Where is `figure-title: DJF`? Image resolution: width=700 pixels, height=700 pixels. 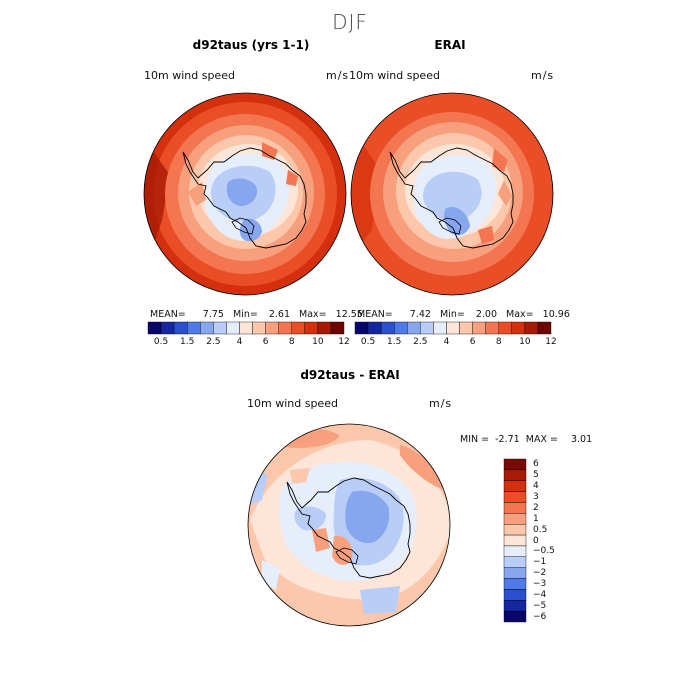 figure-title: DJF is located at coordinates (350, 22).